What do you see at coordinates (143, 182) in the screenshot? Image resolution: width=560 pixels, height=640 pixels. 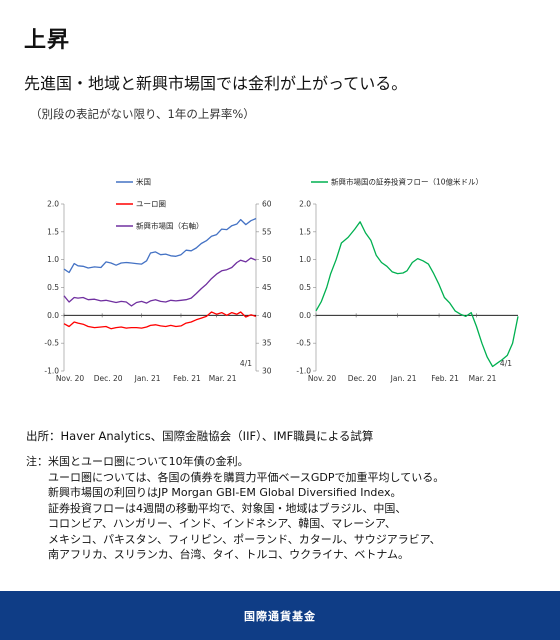 I see `legend-label: 米国` at bounding box center [143, 182].